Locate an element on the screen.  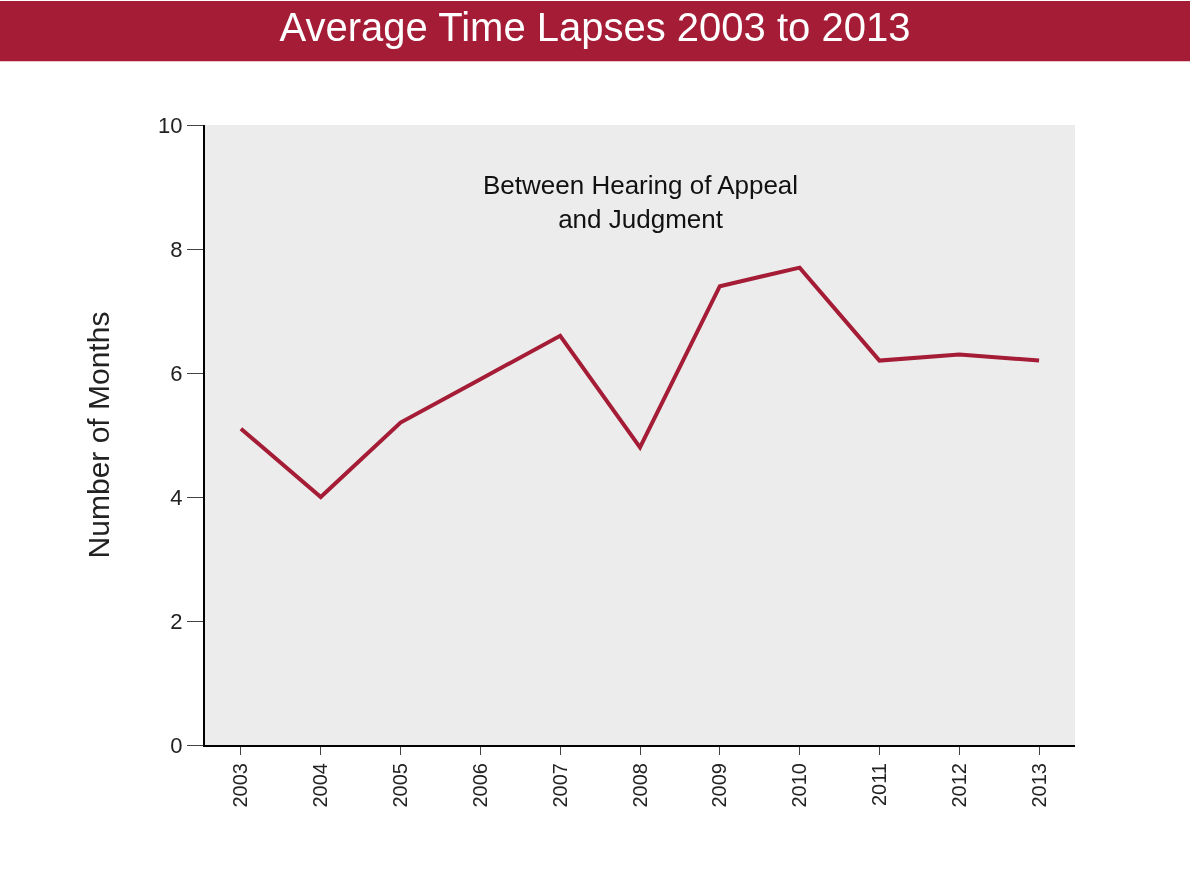
x-tick-label: 2008 is located at coordinates (639, 785).